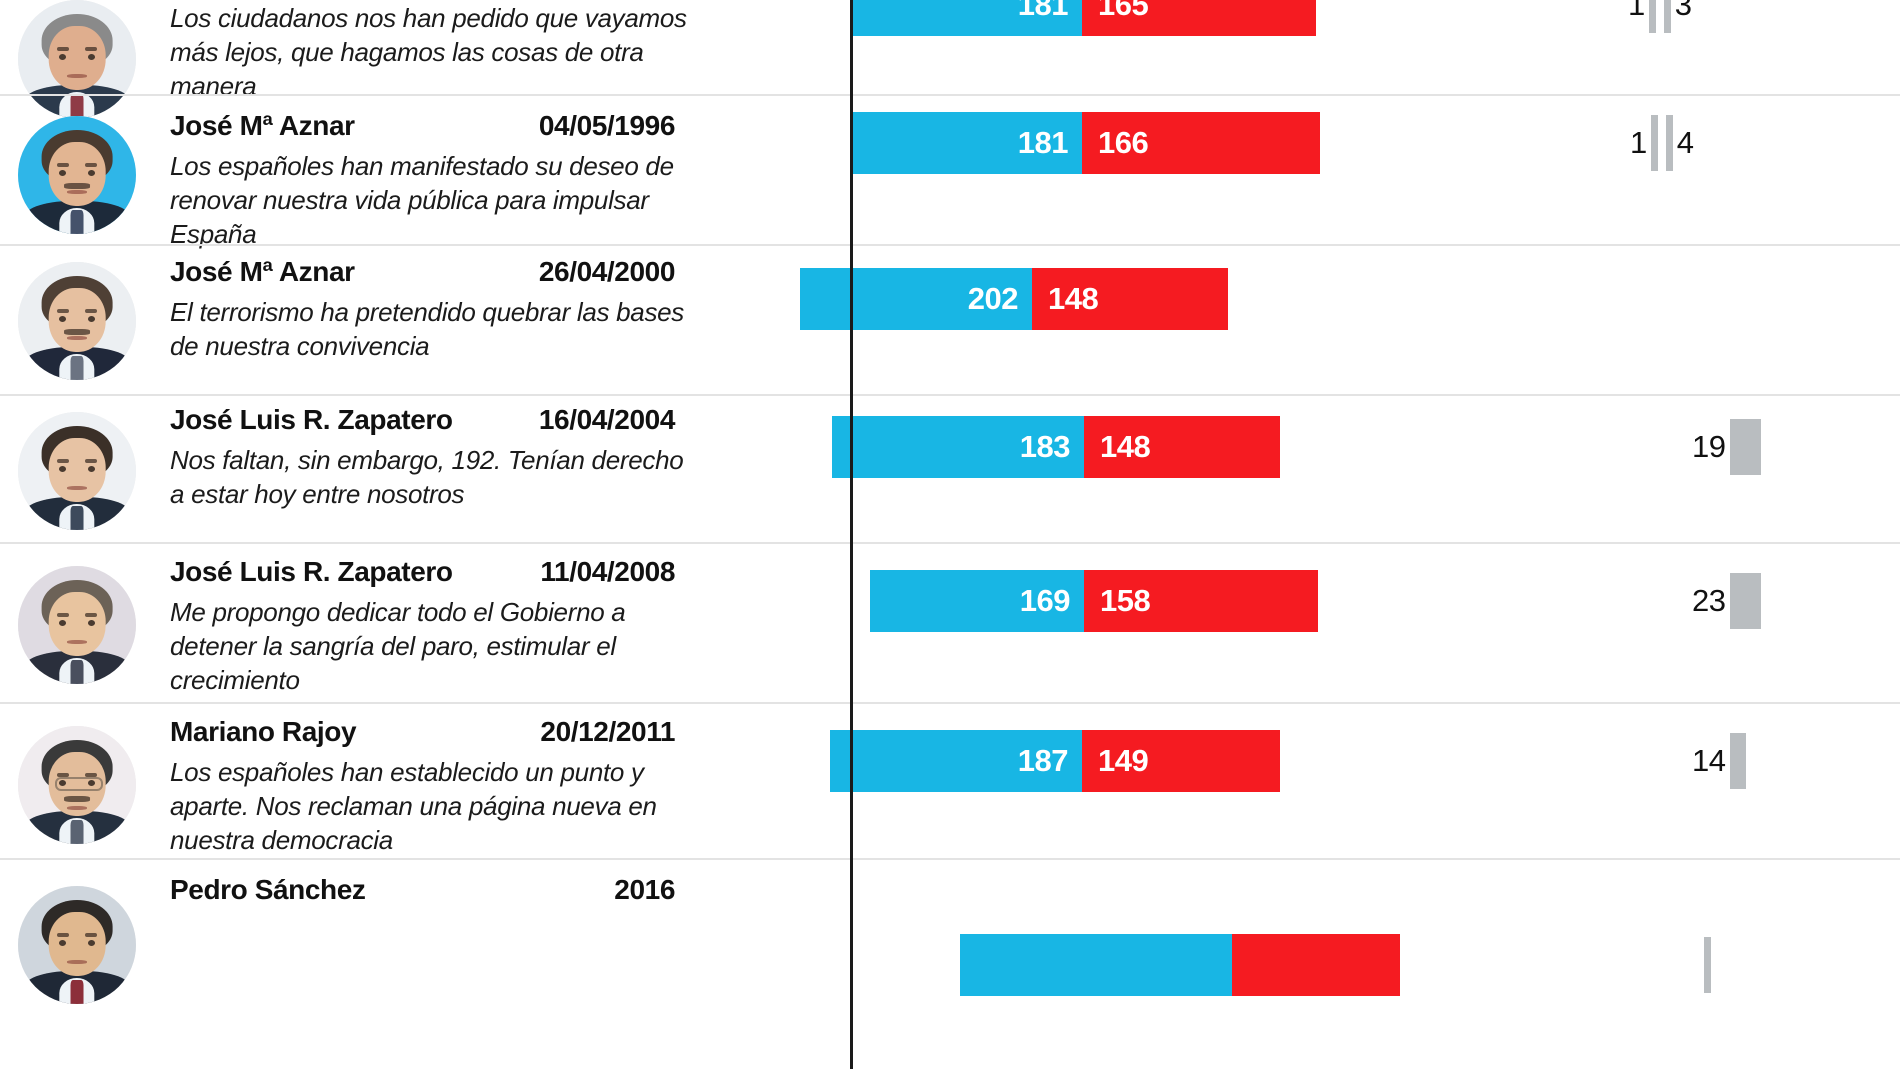 This screenshot has width=1900, height=1069. What do you see at coordinates (958, 447) in the screenshot?
I see `votes-in-favor-segment: 183` at bounding box center [958, 447].